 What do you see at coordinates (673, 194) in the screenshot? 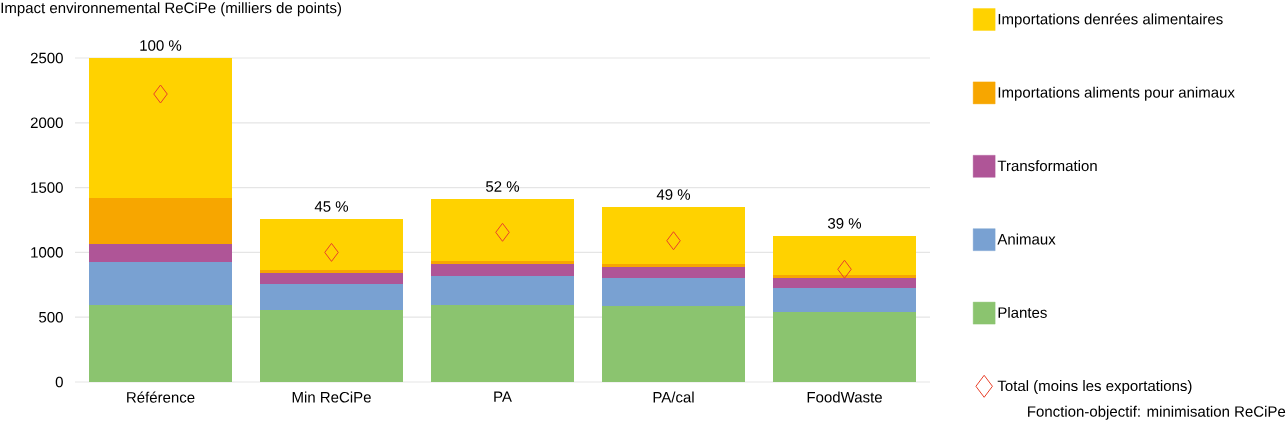
I see `annotation: 49 %` at bounding box center [673, 194].